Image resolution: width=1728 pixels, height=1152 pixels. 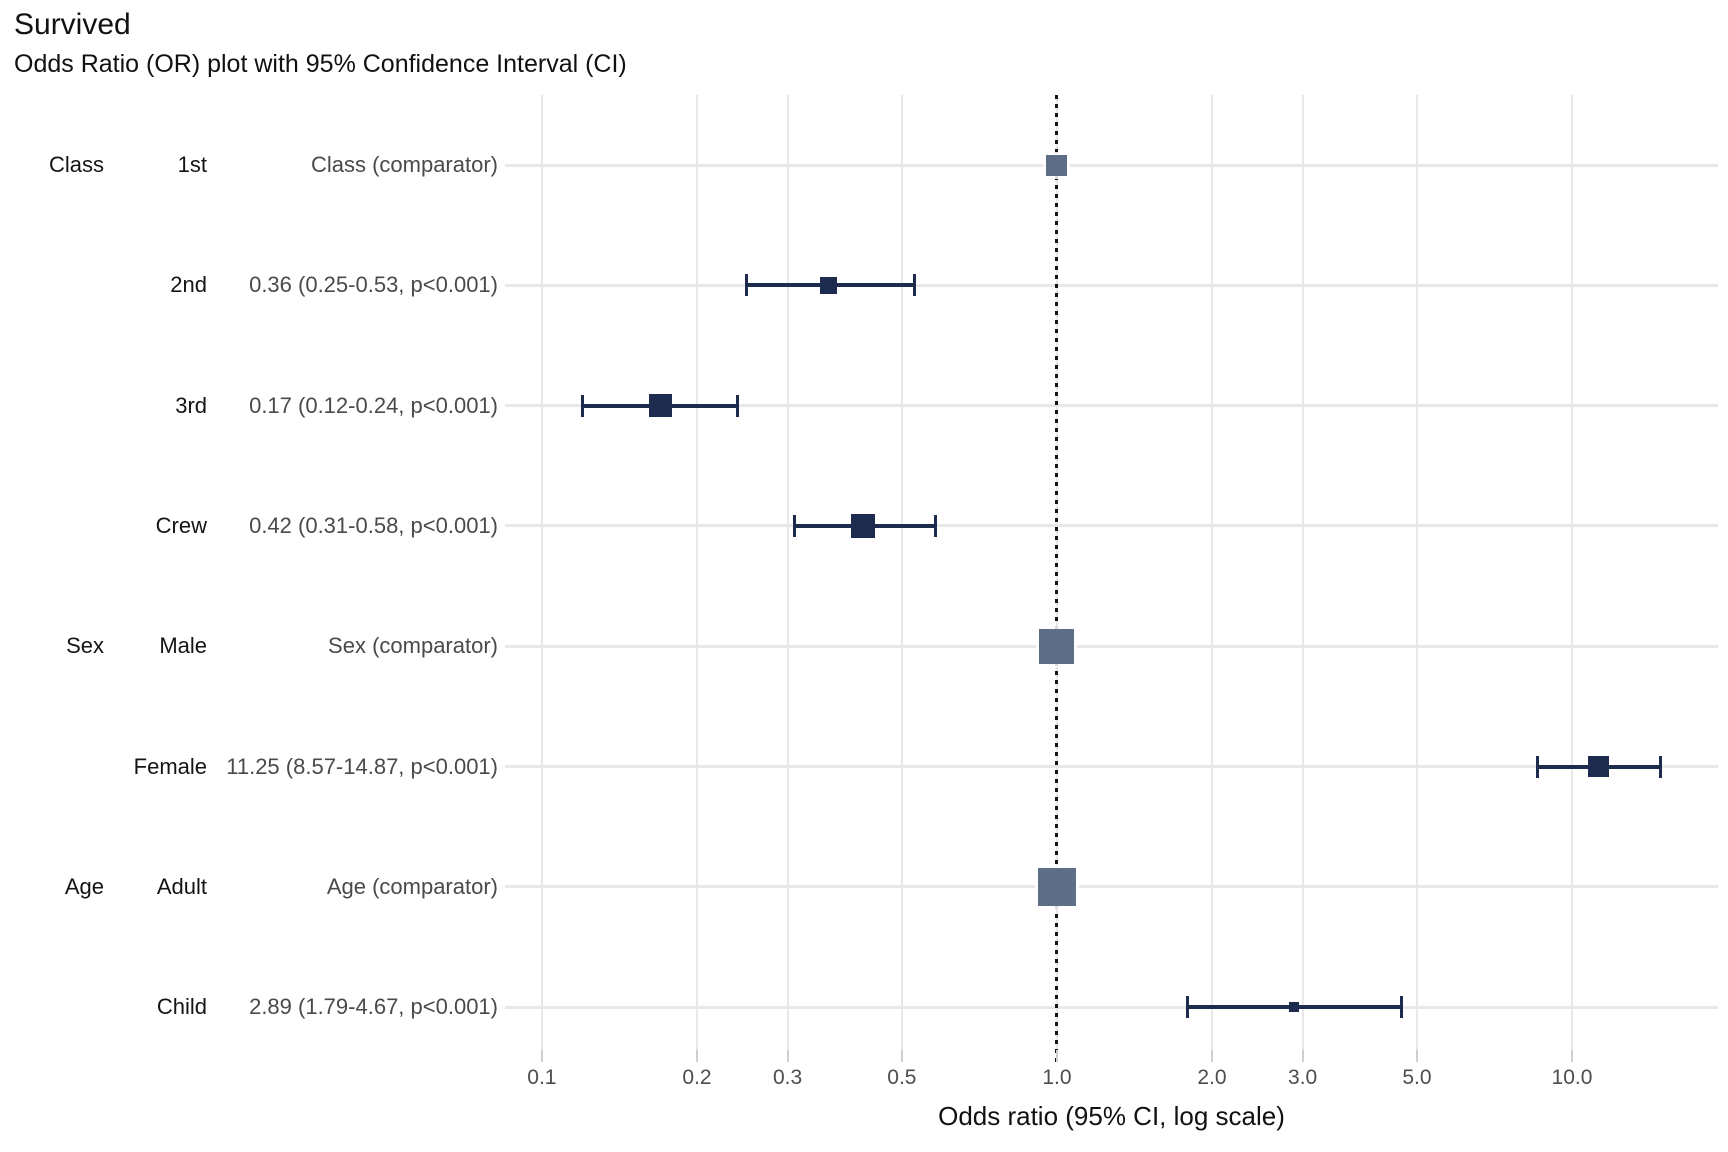 What do you see at coordinates (76, 164) in the screenshot?
I see `row-group-label: Class` at bounding box center [76, 164].